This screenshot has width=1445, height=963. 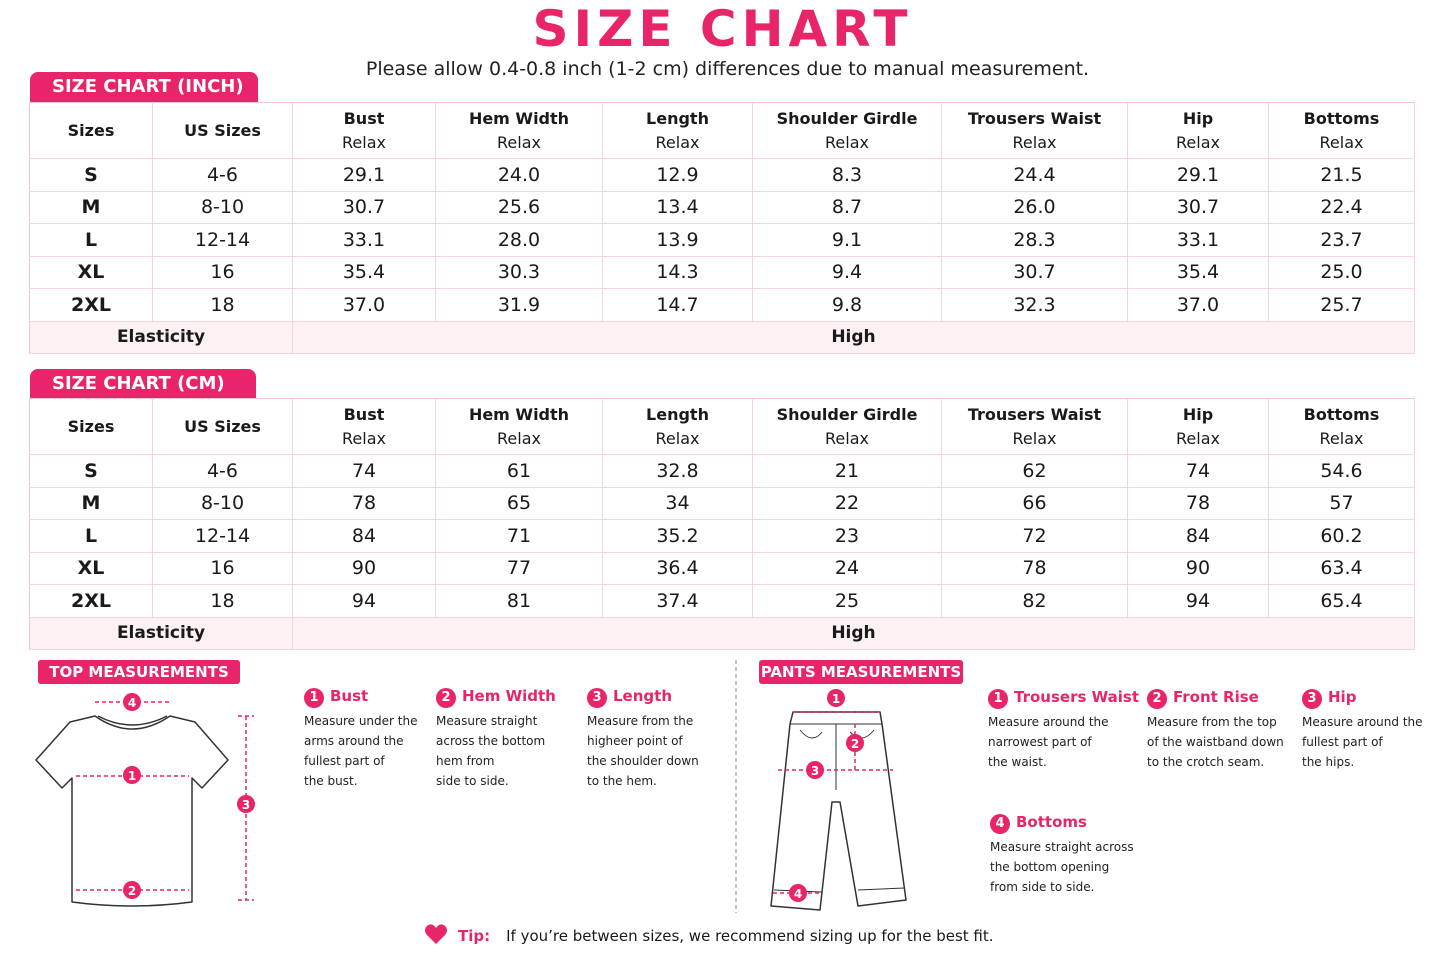 I want to click on cell: 77, so click(x=519, y=568).